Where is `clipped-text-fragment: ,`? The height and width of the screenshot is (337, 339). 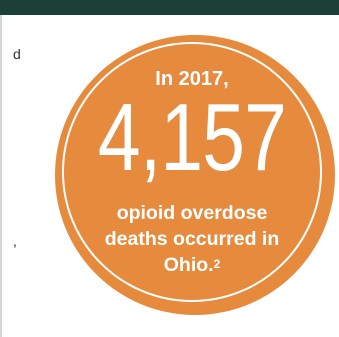
clipped-text-fragment: , is located at coordinates (15, 241).